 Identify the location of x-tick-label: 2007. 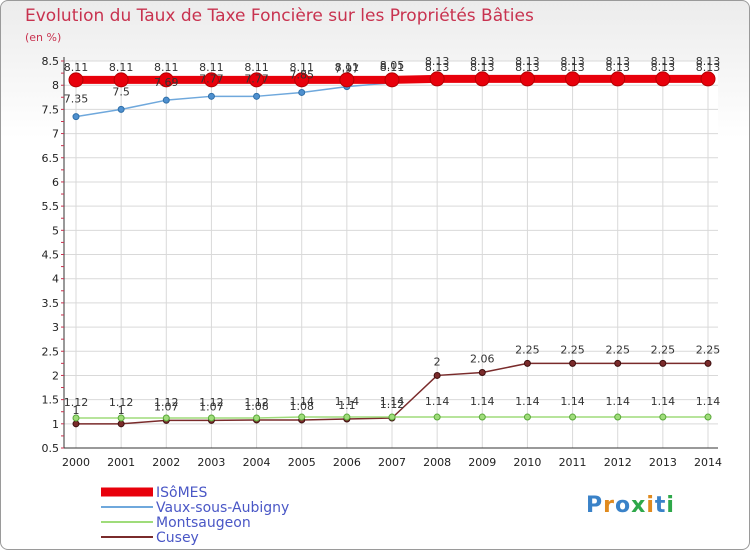
(392, 462).